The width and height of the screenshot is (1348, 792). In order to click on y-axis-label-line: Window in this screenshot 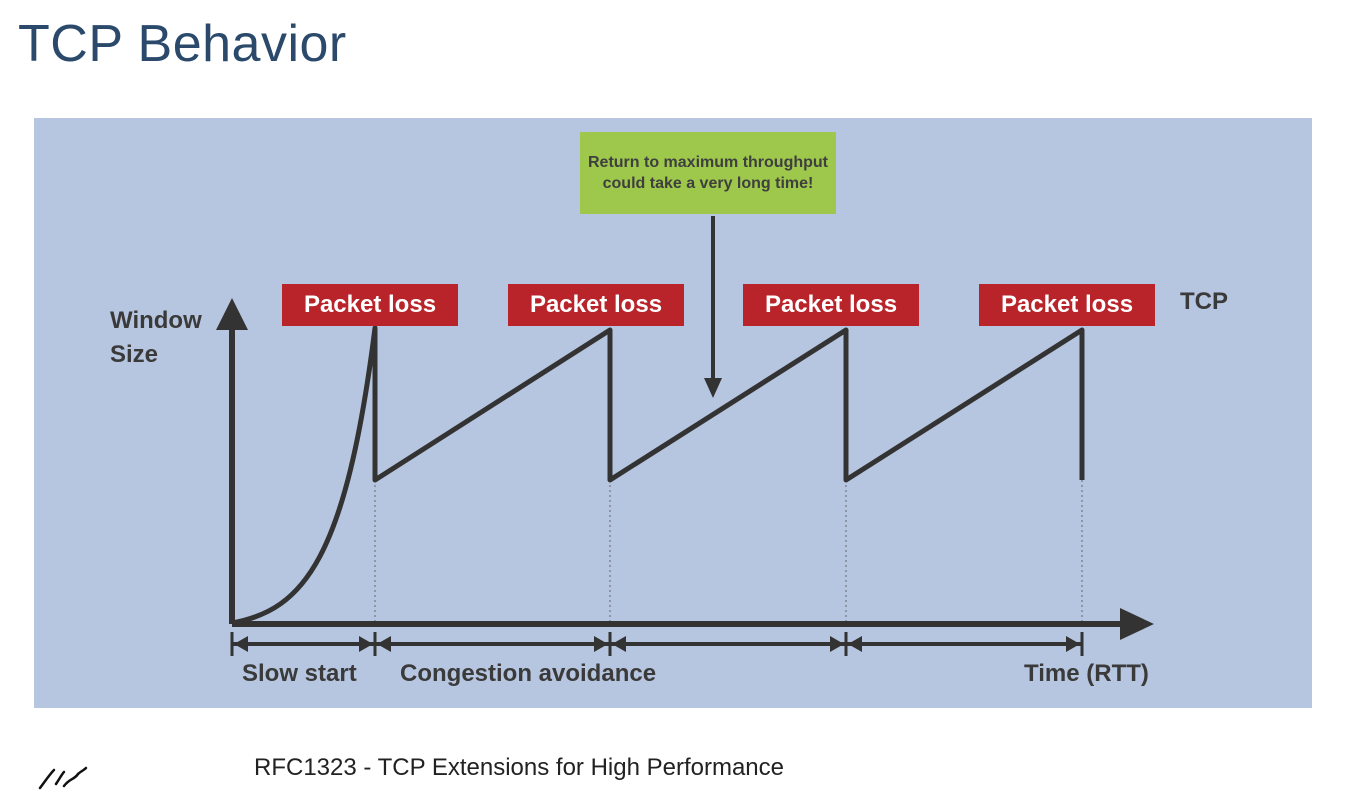, I will do `click(156, 320)`.